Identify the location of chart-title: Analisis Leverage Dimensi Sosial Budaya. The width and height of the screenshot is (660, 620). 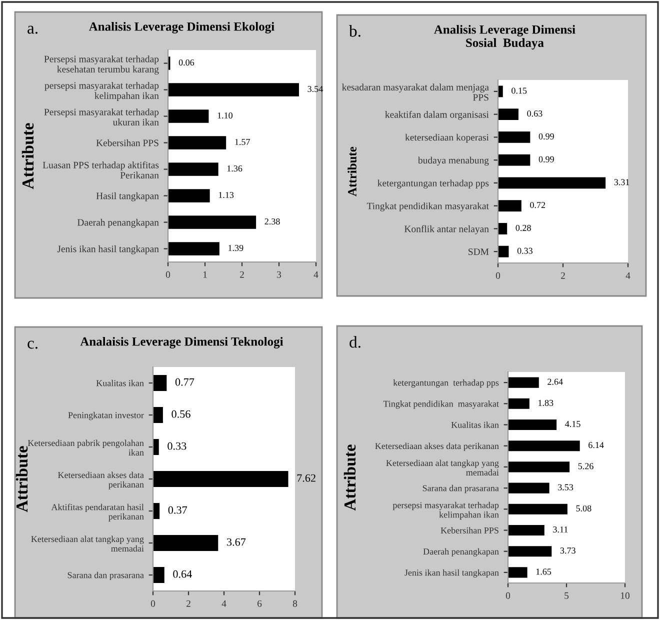
(505, 37).